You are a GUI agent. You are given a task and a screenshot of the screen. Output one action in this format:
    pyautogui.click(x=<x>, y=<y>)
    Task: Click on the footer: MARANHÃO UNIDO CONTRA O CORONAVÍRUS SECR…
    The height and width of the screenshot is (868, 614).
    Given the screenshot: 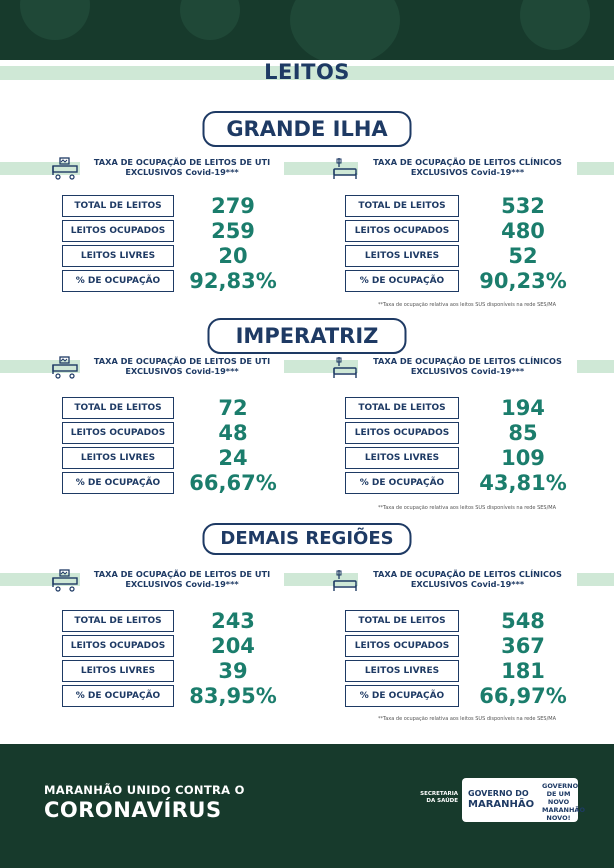 What is the action you would take?
    pyautogui.click(x=307, y=806)
    